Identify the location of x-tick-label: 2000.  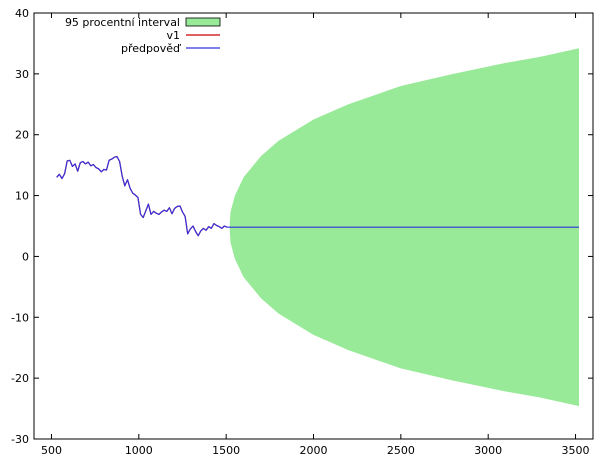
(314, 450).